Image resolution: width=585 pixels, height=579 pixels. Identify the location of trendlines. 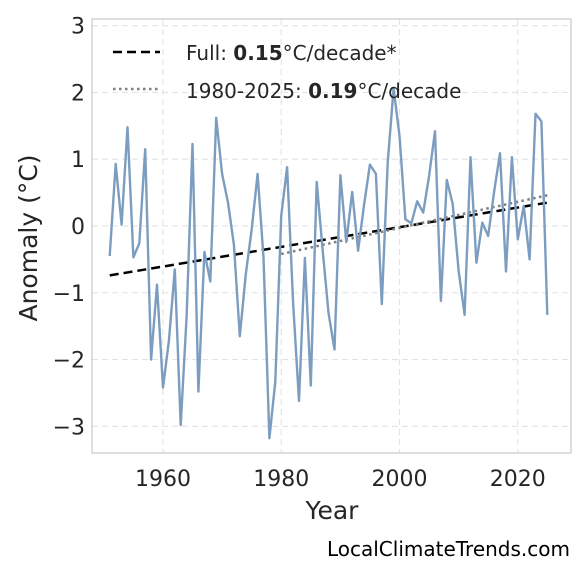
(328, 235).